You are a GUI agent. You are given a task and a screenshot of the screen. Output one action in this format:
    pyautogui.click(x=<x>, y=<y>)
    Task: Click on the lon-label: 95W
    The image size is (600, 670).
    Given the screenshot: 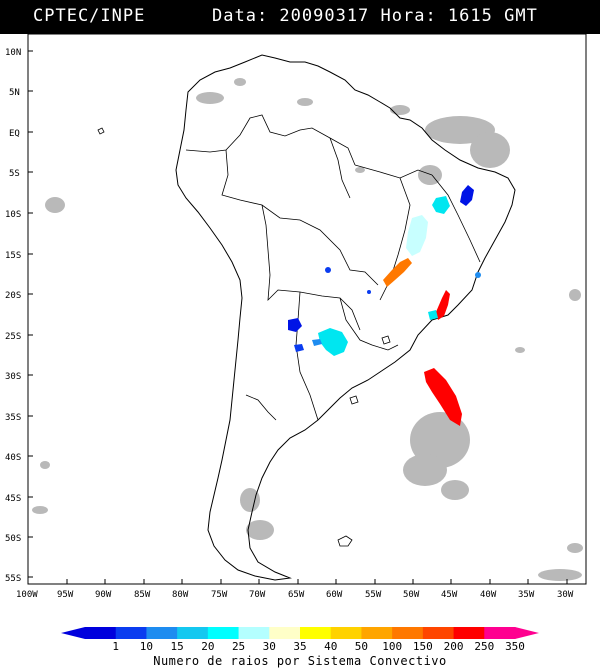 What is the action you would take?
    pyautogui.click(x=65, y=595)
    